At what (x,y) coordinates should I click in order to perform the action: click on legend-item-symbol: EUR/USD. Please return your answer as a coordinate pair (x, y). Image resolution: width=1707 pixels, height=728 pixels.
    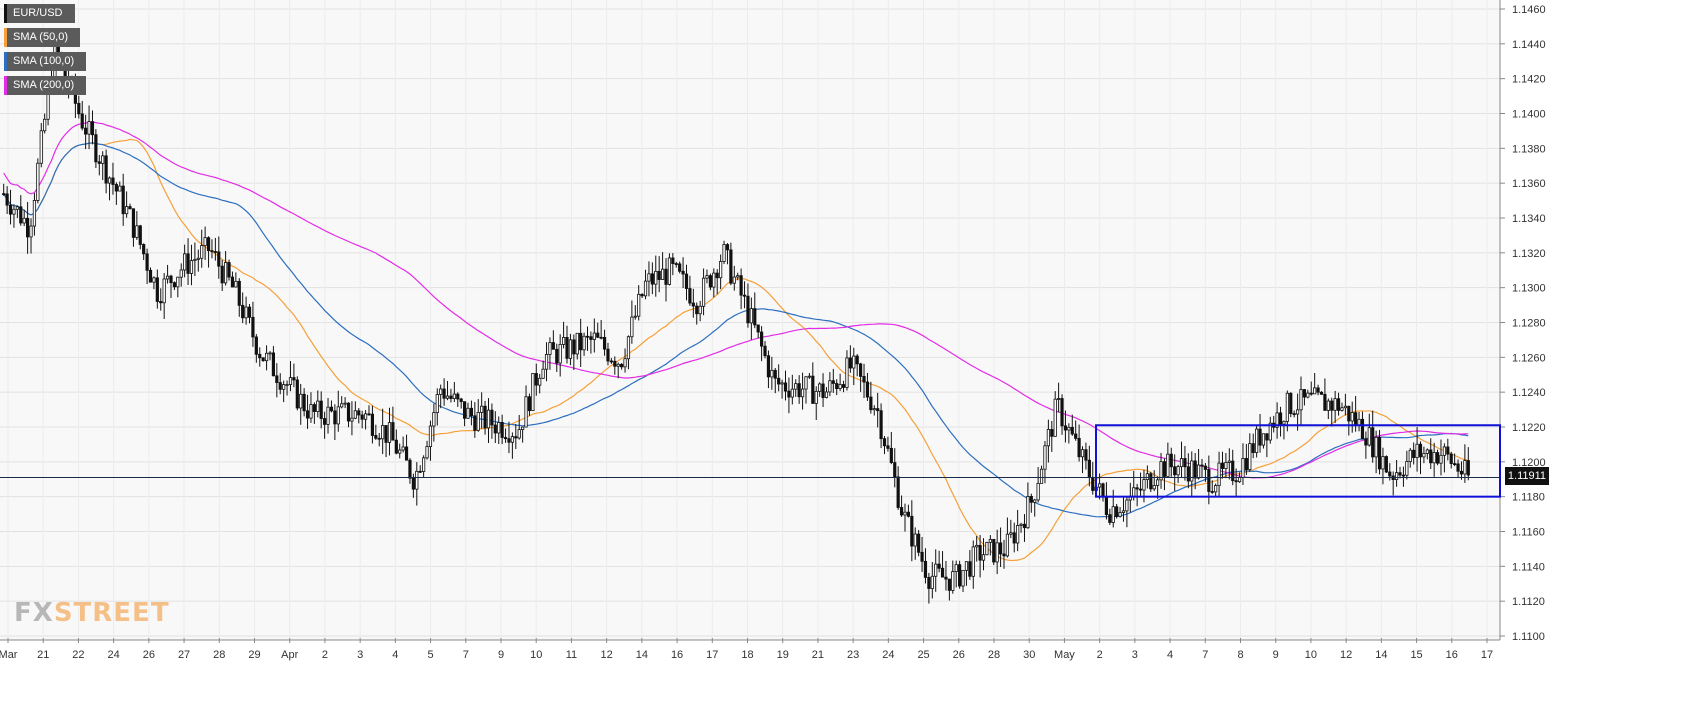
    Looking at the image, I should click on (39, 13).